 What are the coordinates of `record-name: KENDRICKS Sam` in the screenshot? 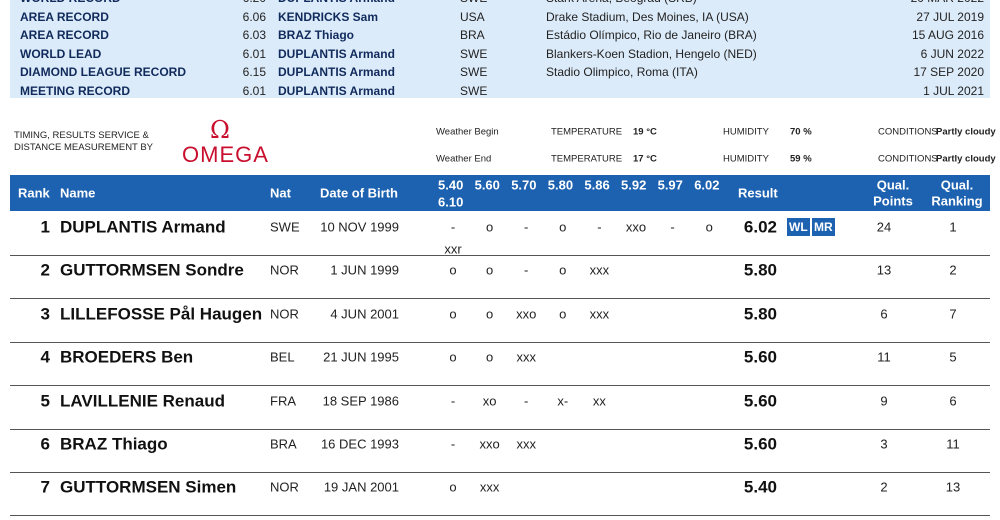 It's located at (328, 16).